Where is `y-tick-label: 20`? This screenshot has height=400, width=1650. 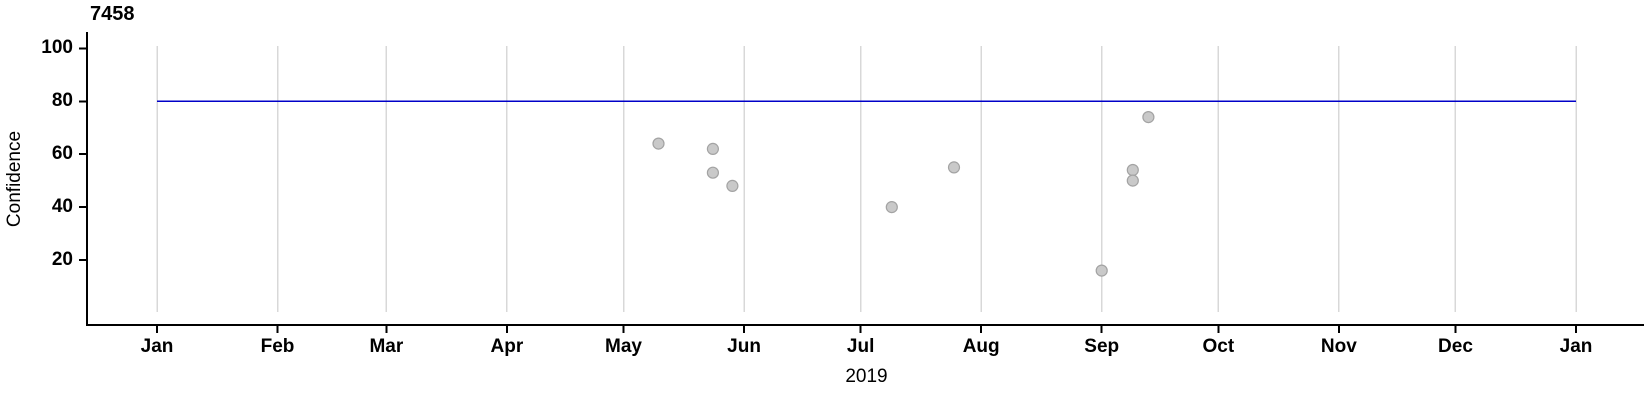 y-tick-label: 20 is located at coordinates (62, 259).